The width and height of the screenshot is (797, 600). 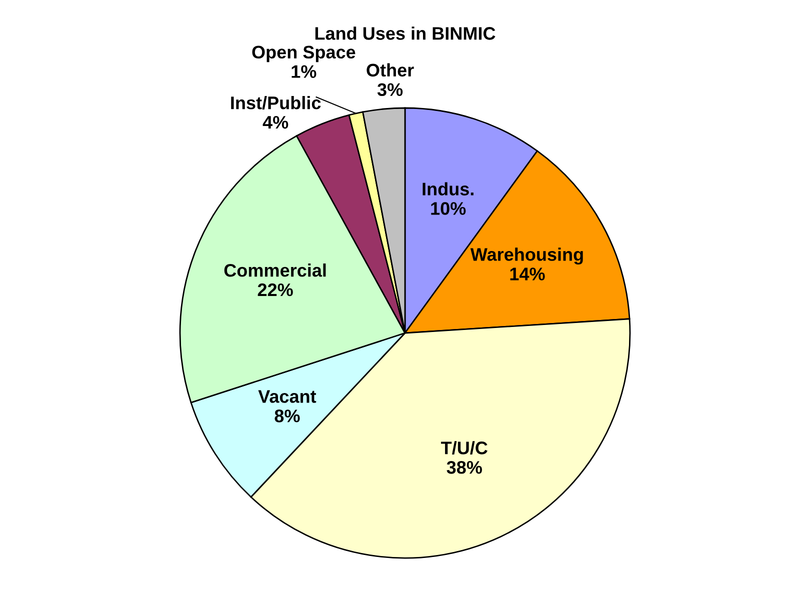 I want to click on data-label: 8%, so click(x=287, y=416).